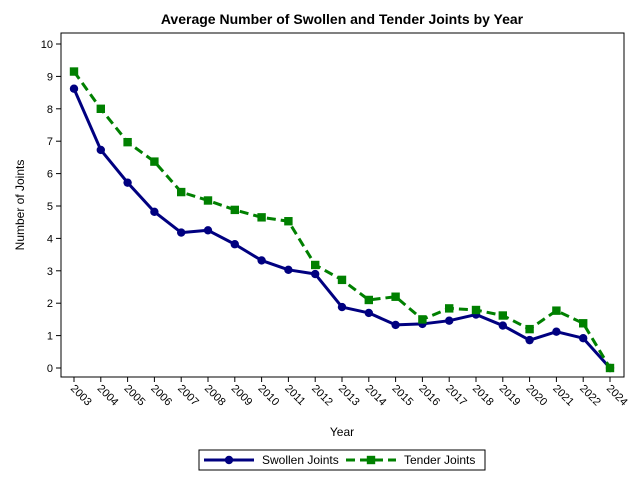 The height and width of the screenshot is (480, 640). I want to click on y-tick-label: 6, so click(50, 175).